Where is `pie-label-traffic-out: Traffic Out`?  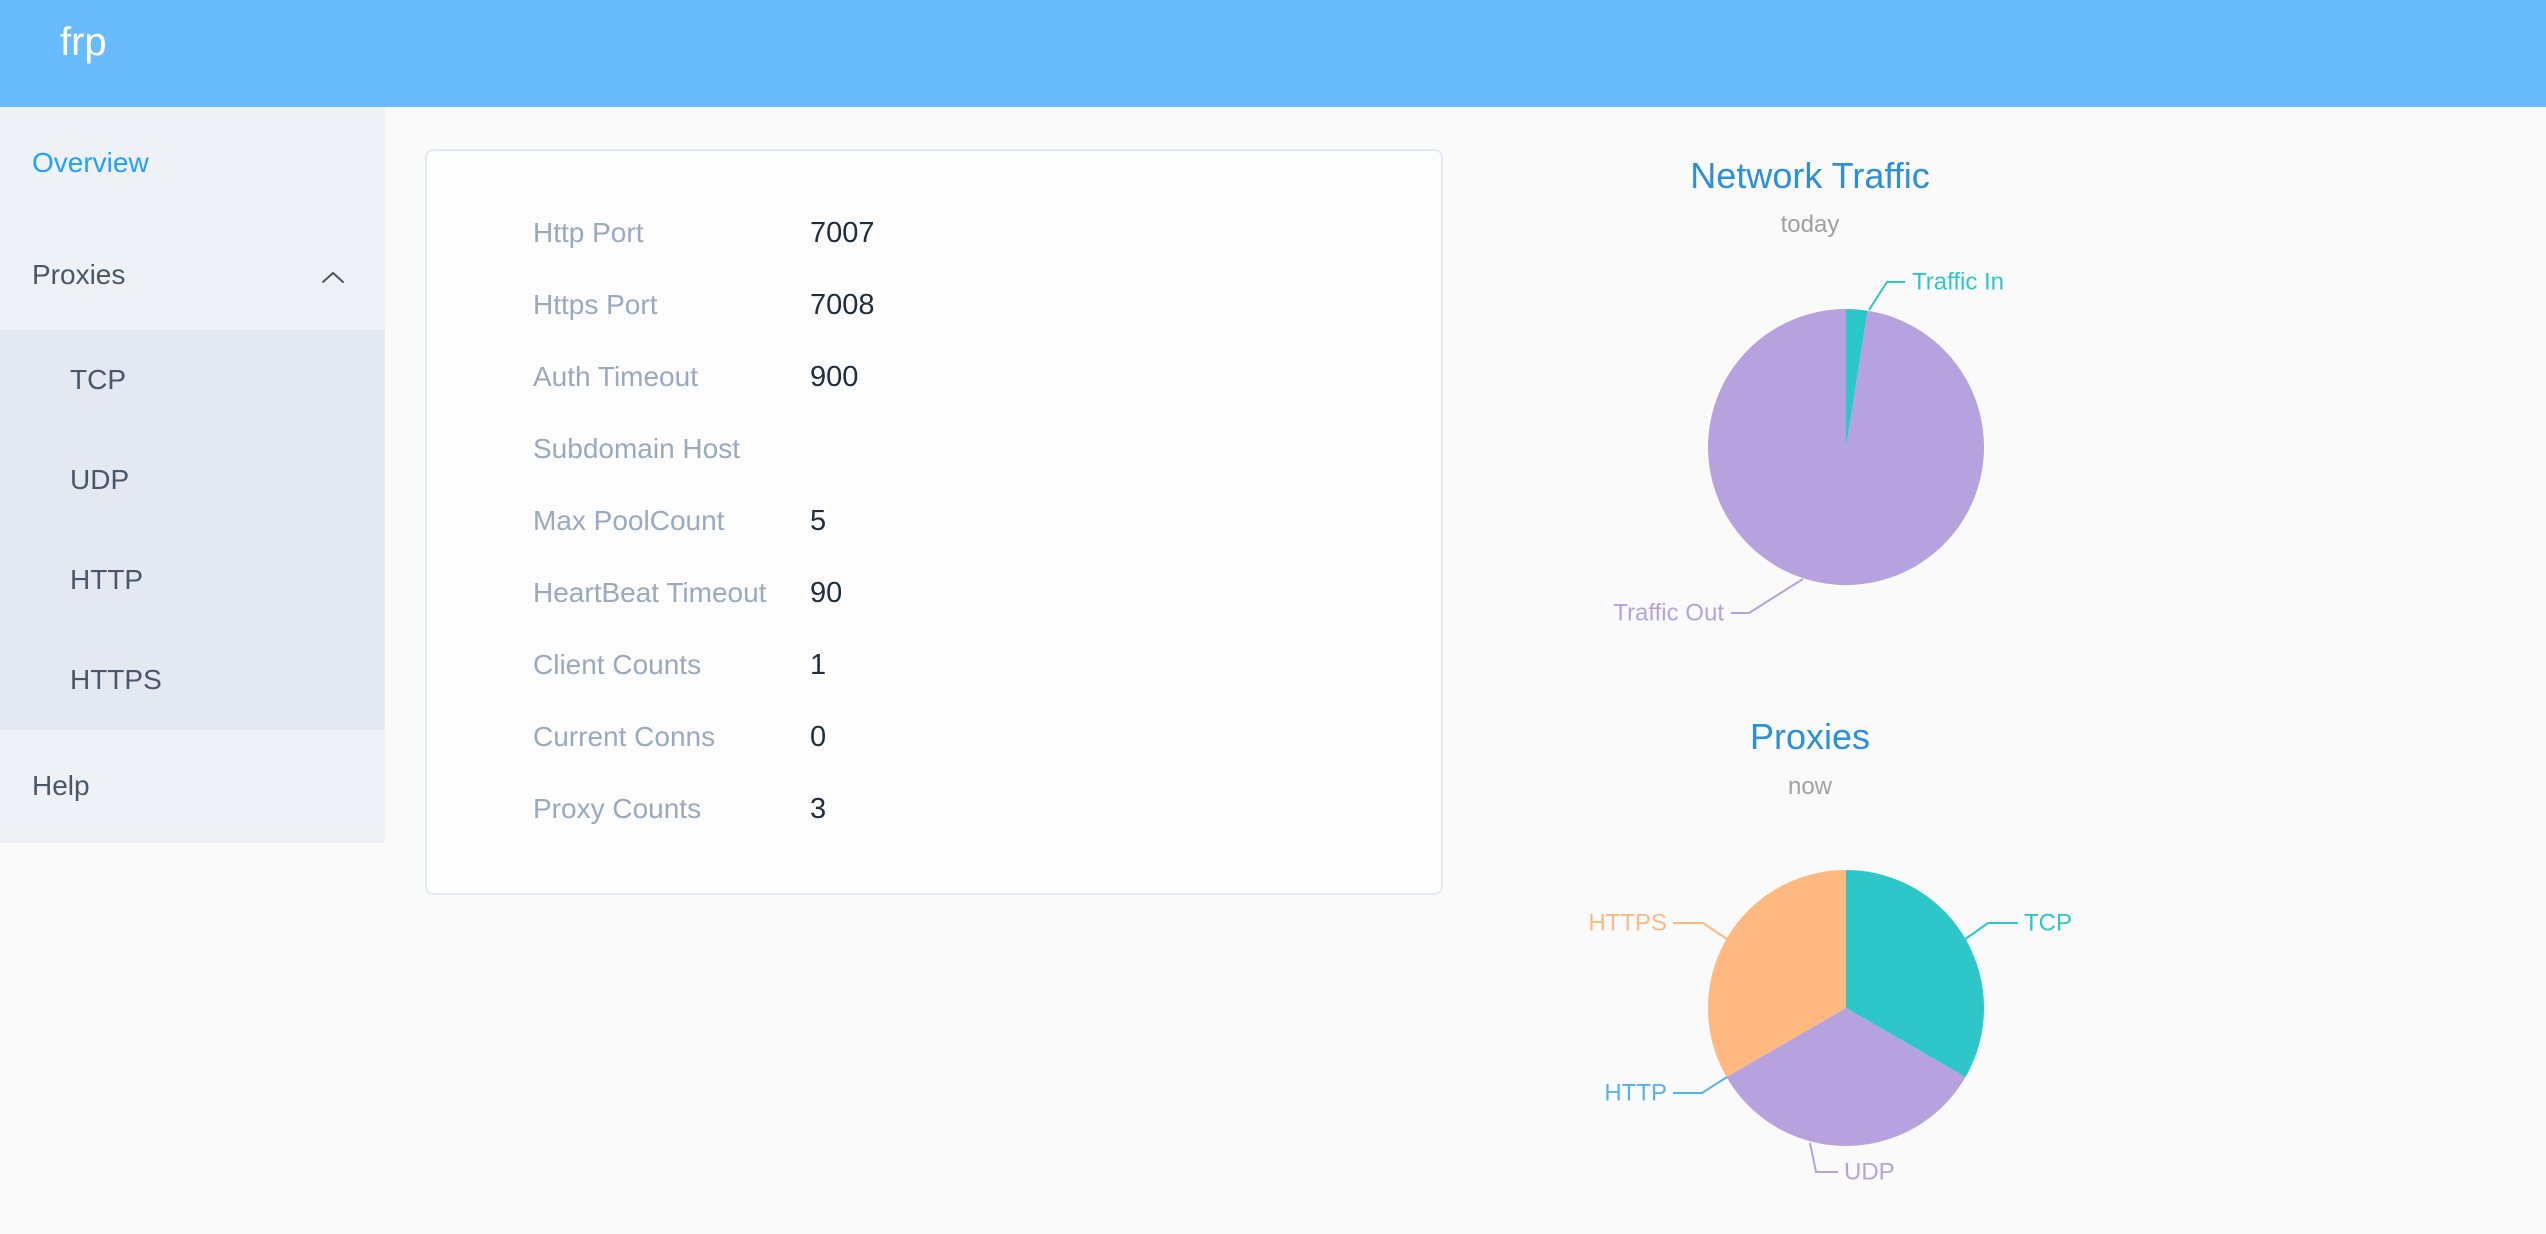
pie-label-traffic-out: Traffic Out is located at coordinates (1668, 613).